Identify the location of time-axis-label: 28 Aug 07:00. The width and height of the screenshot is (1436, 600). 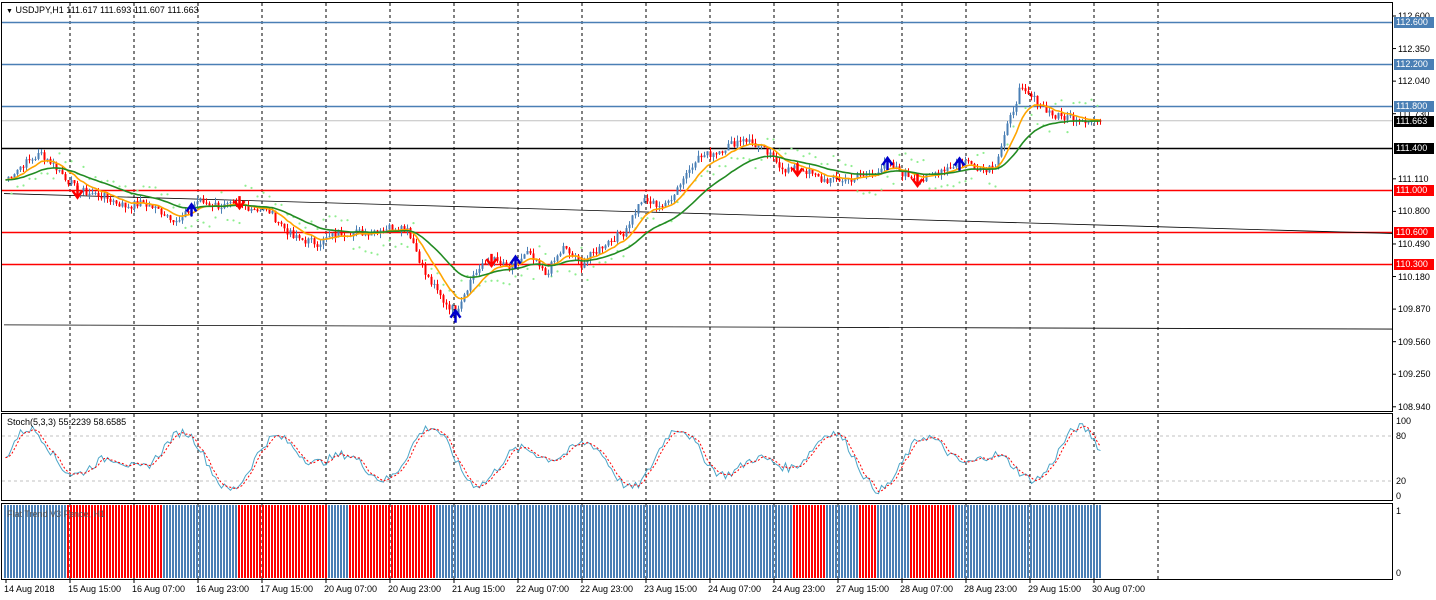
(927, 589).